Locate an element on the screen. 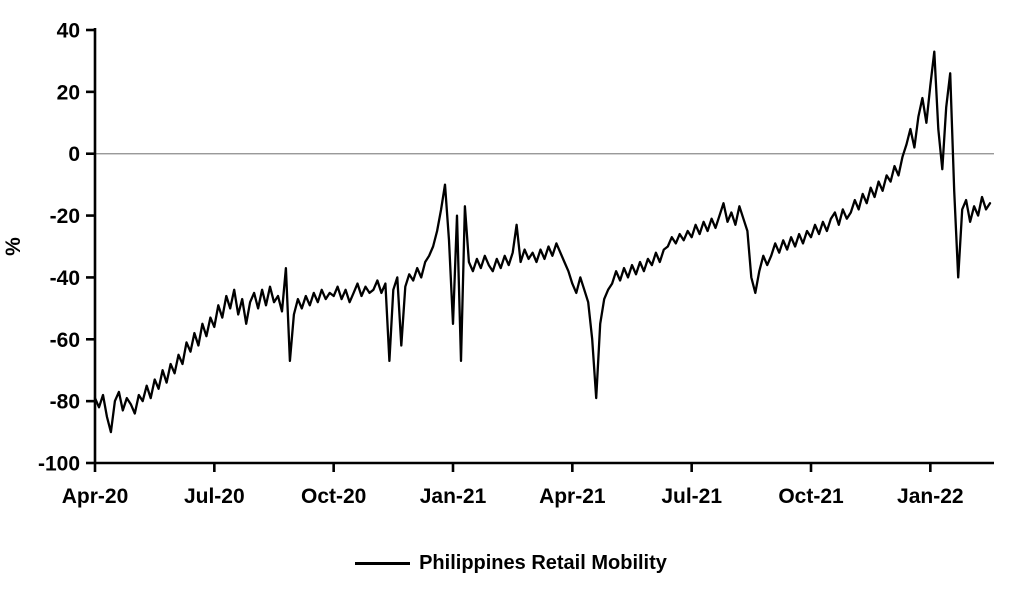 This screenshot has width=1022, height=595. legend: Philippines Retail Mobility is located at coordinates (511, 563).